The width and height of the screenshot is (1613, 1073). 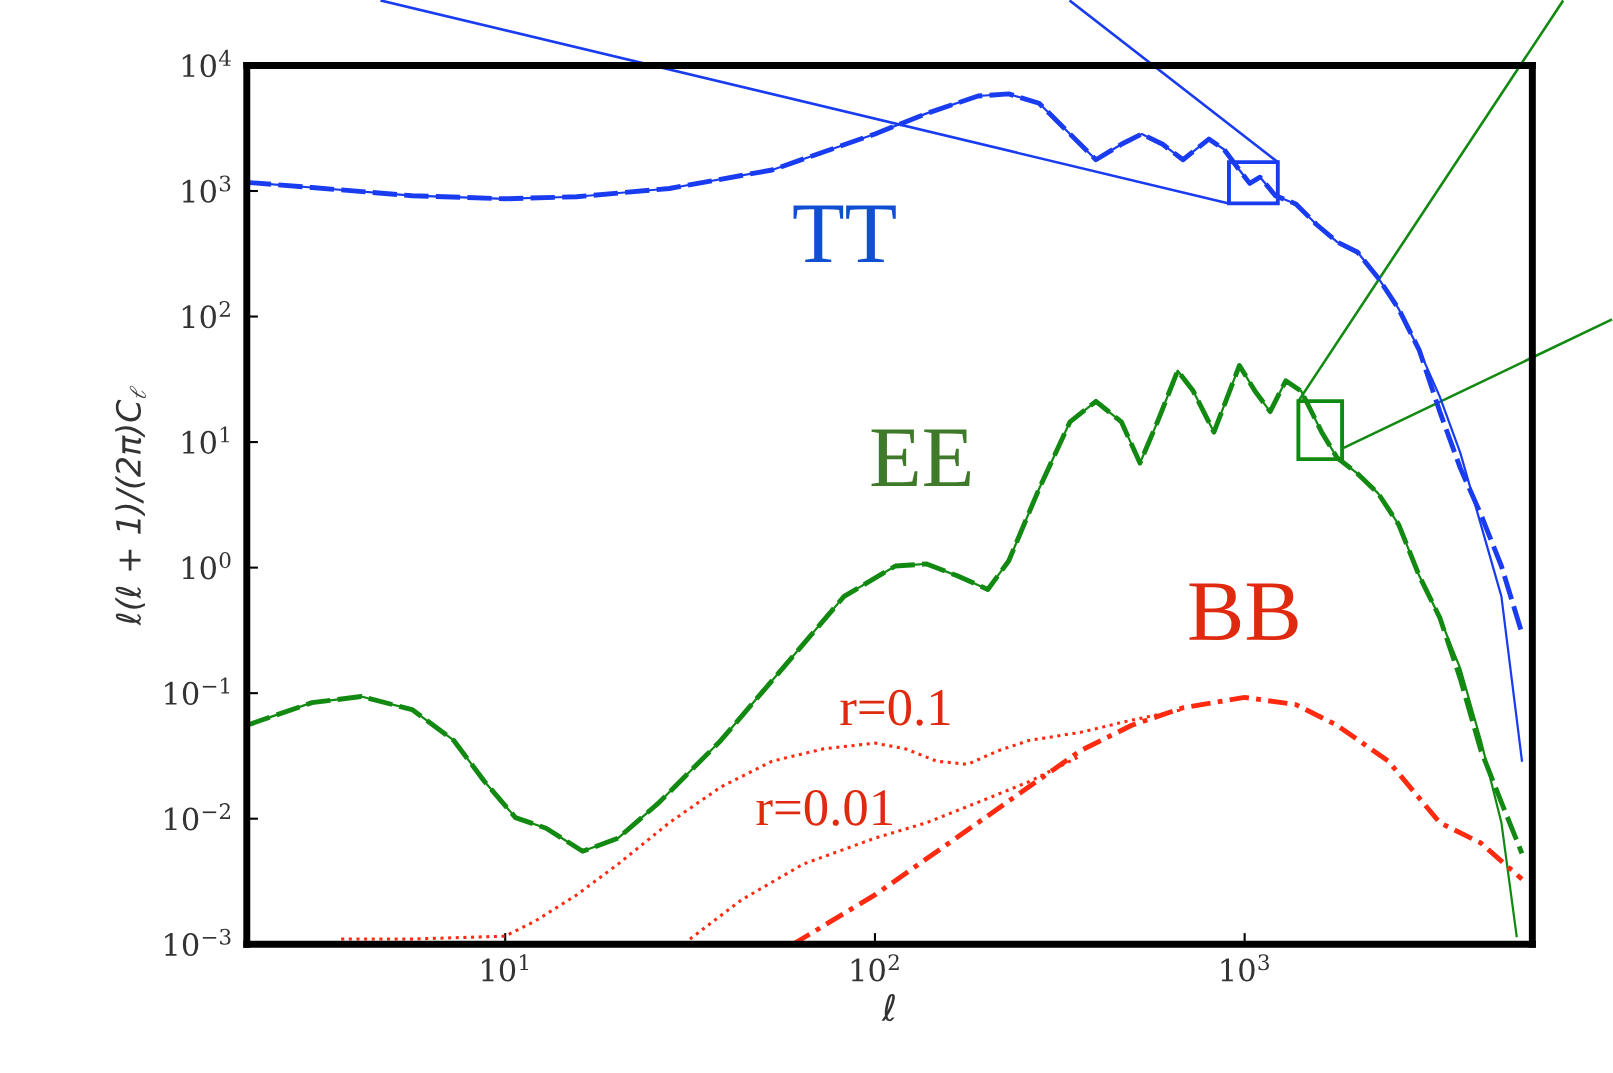 What do you see at coordinates (130, 505) in the screenshot?
I see `y-axis-title: ℓ(ℓ + 1)/(2π)C$_{ℓ}$` at bounding box center [130, 505].